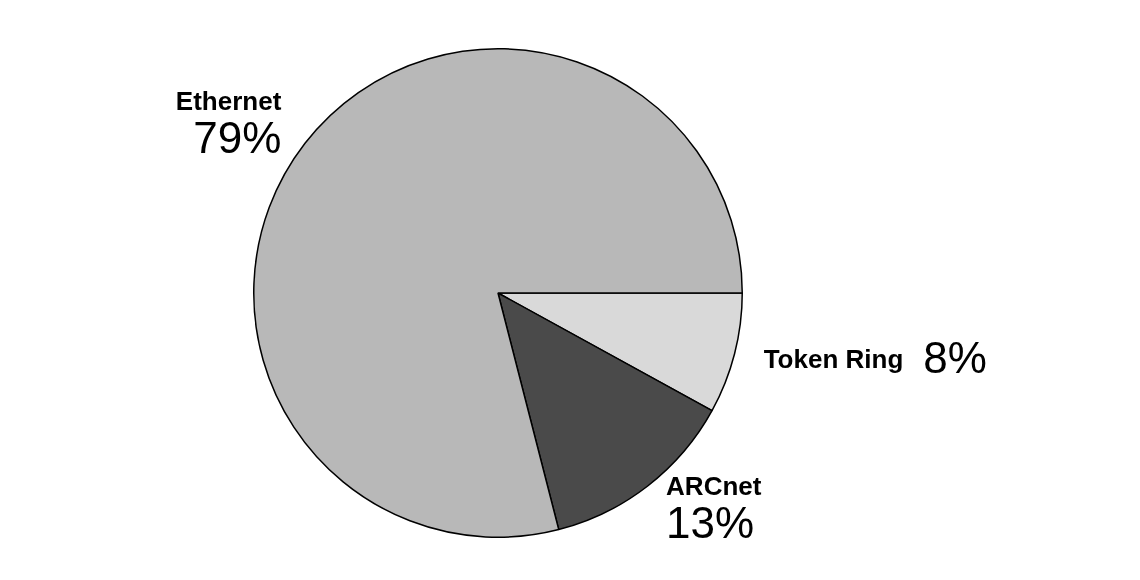 The width and height of the screenshot is (1140, 580). What do you see at coordinates (833, 359) in the screenshot?
I see `slice-label: Token Ring` at bounding box center [833, 359].